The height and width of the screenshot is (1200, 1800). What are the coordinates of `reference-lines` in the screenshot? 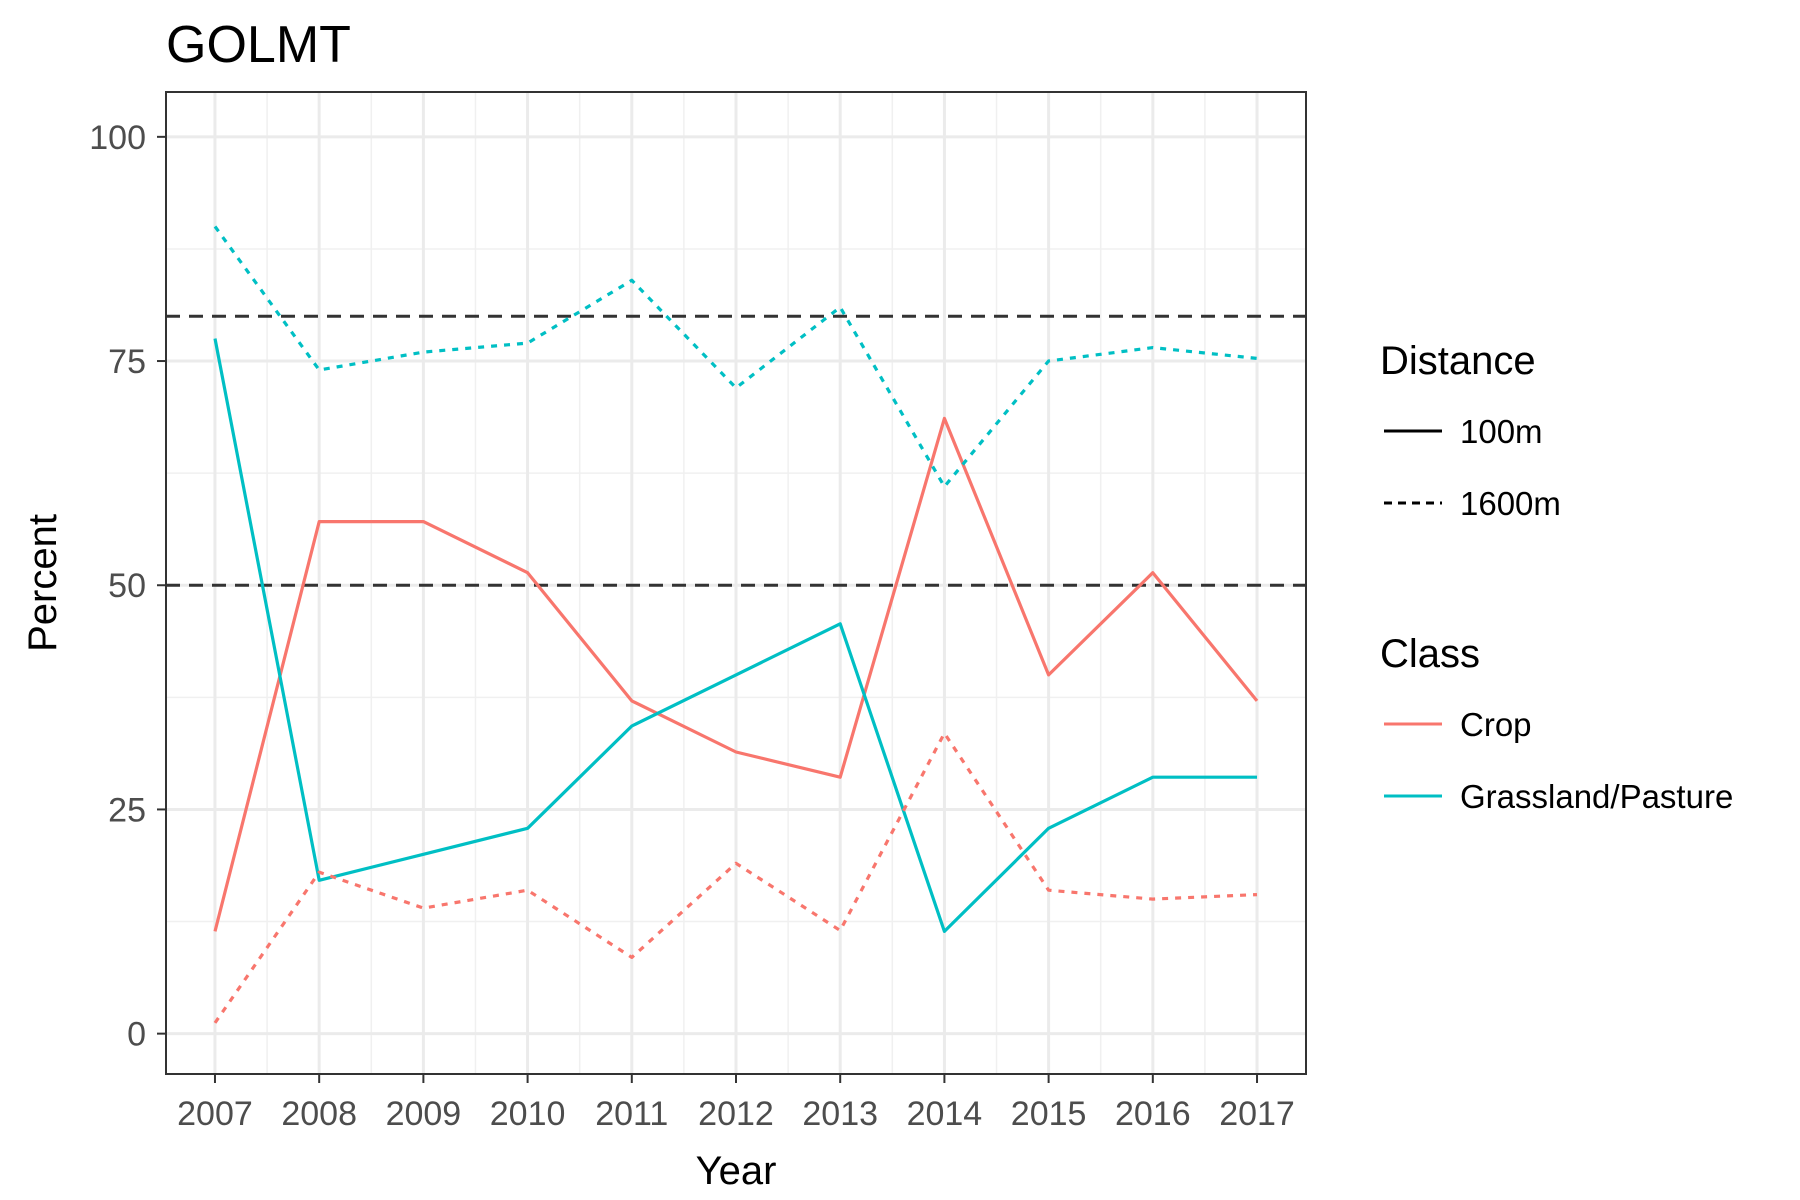 It's located at (736, 450).